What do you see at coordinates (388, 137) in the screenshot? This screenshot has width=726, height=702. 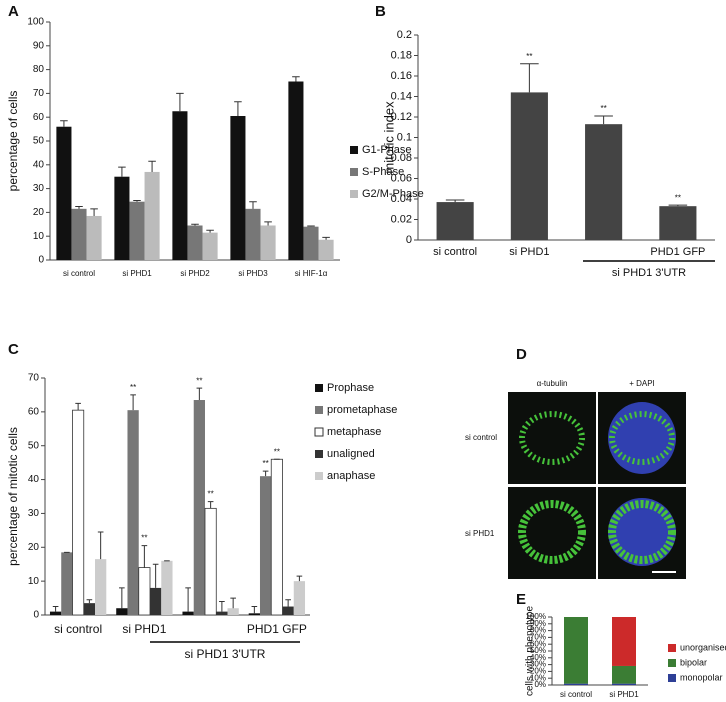 I see `y-axis-label: mitotic index` at bounding box center [388, 137].